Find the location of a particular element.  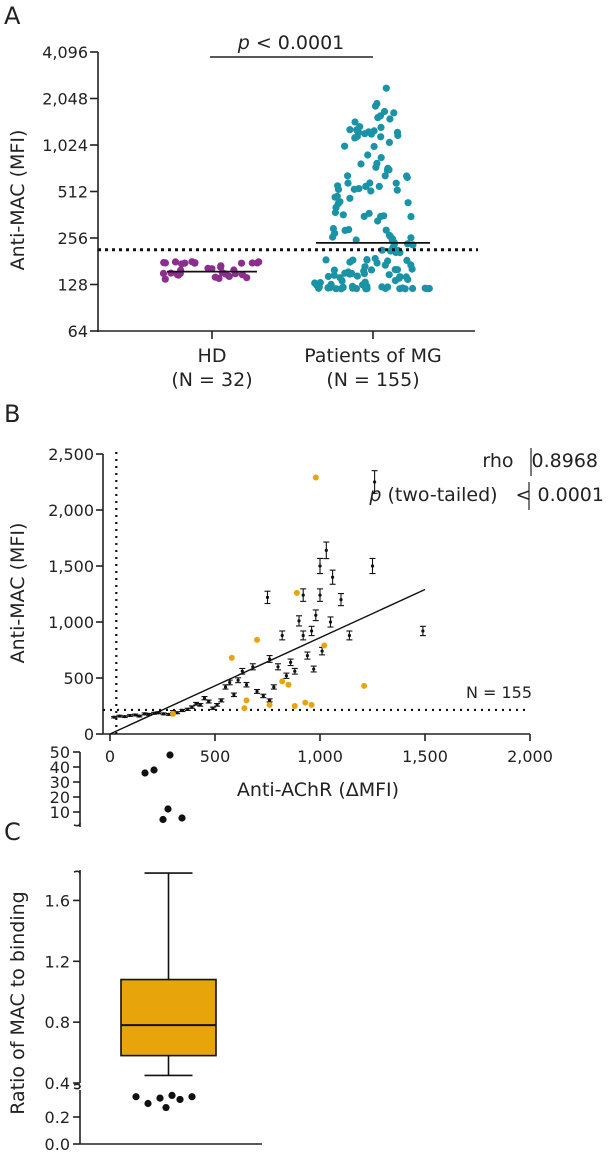

panel-c-y-tick-label: 40 is located at coordinates (60, 767).